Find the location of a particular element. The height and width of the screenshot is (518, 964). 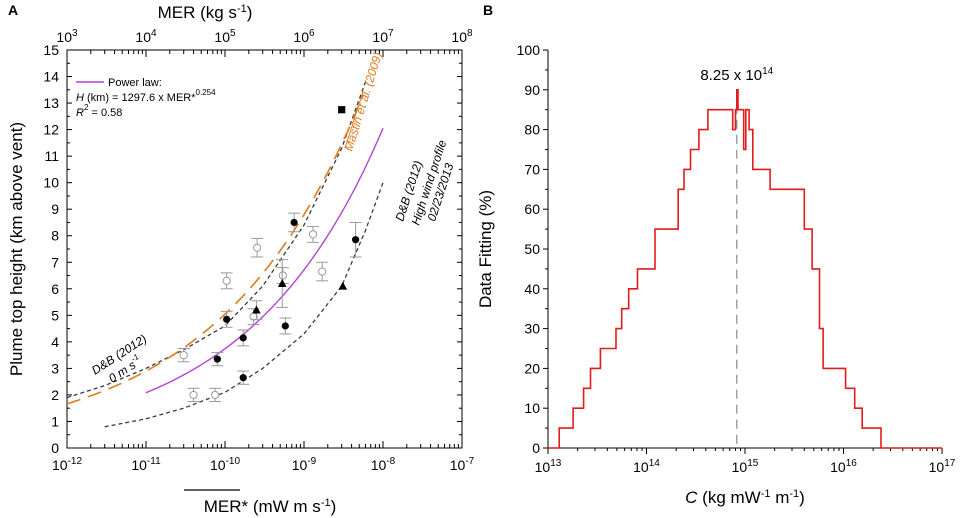

panel-a-xtick-label: 10⁻⁸ is located at coordinates (383, 464).